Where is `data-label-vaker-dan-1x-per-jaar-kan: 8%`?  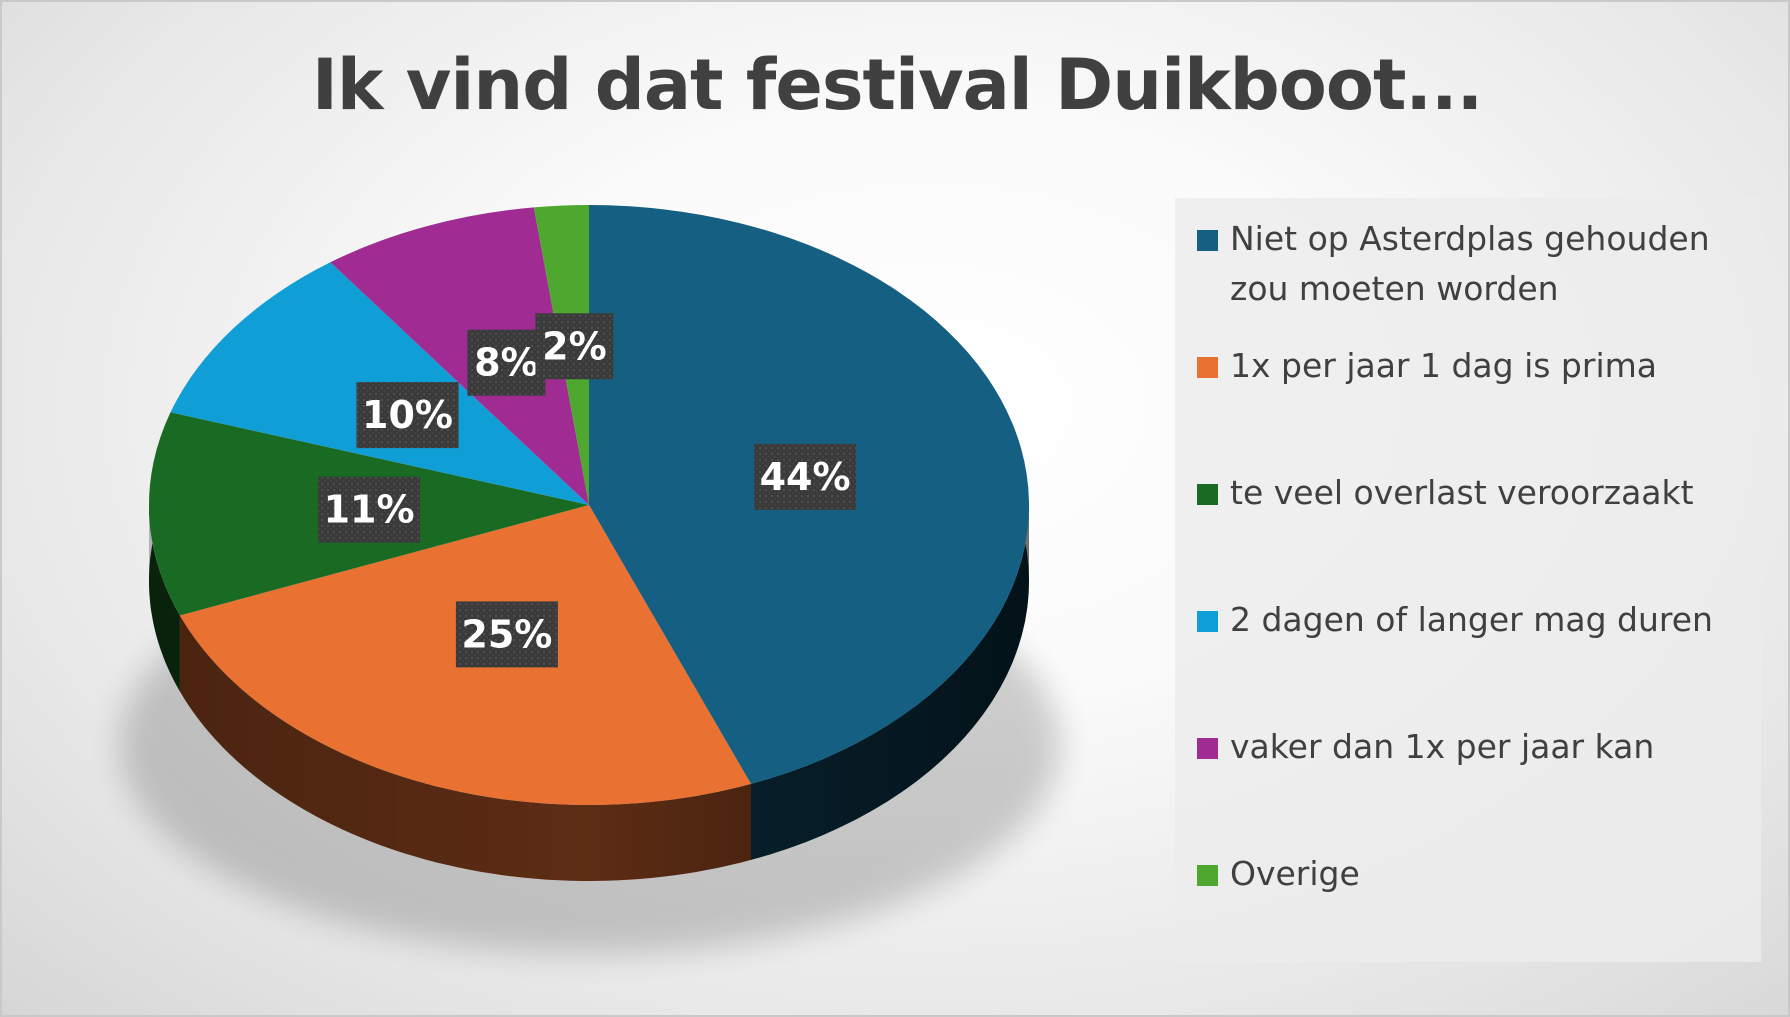 data-label-vaker-dan-1x-per-jaar-kan: 8% is located at coordinates (506, 362).